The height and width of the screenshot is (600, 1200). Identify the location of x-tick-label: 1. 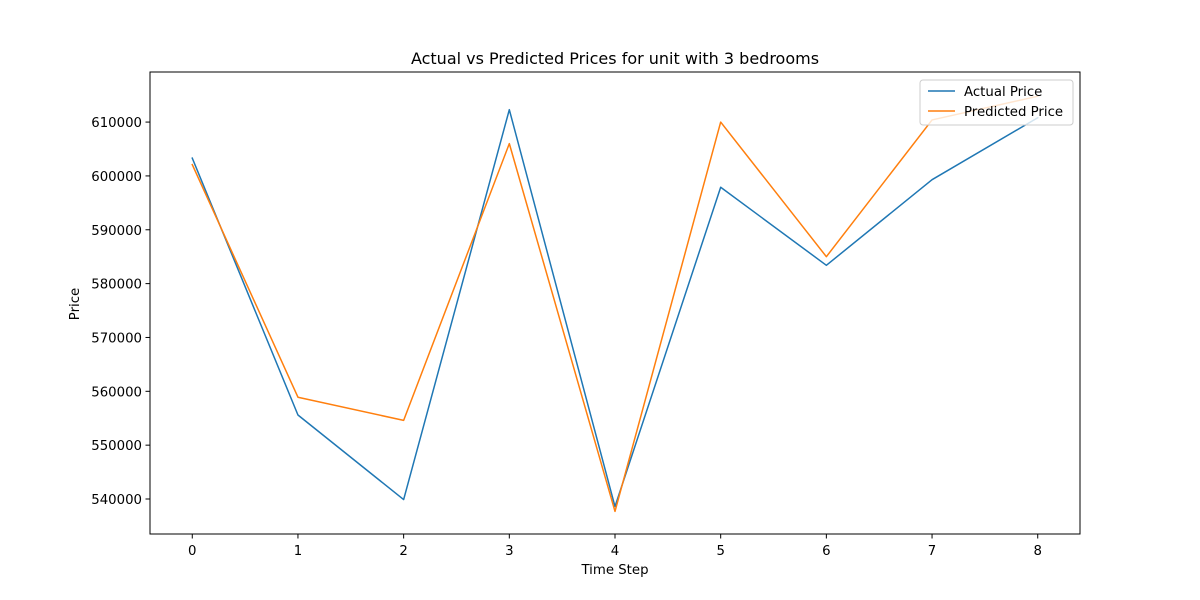
(298, 551).